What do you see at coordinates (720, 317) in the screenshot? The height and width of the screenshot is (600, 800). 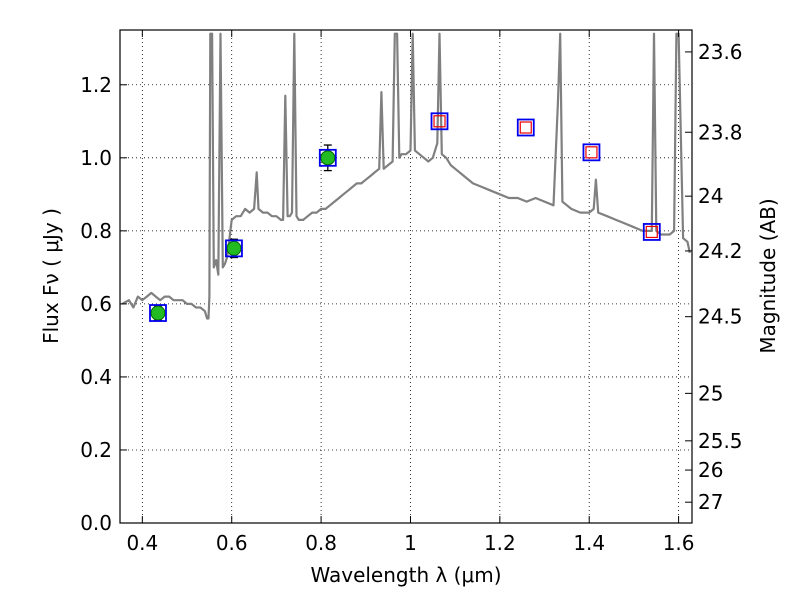 I see `mag-tick-label: 24.5` at bounding box center [720, 317].